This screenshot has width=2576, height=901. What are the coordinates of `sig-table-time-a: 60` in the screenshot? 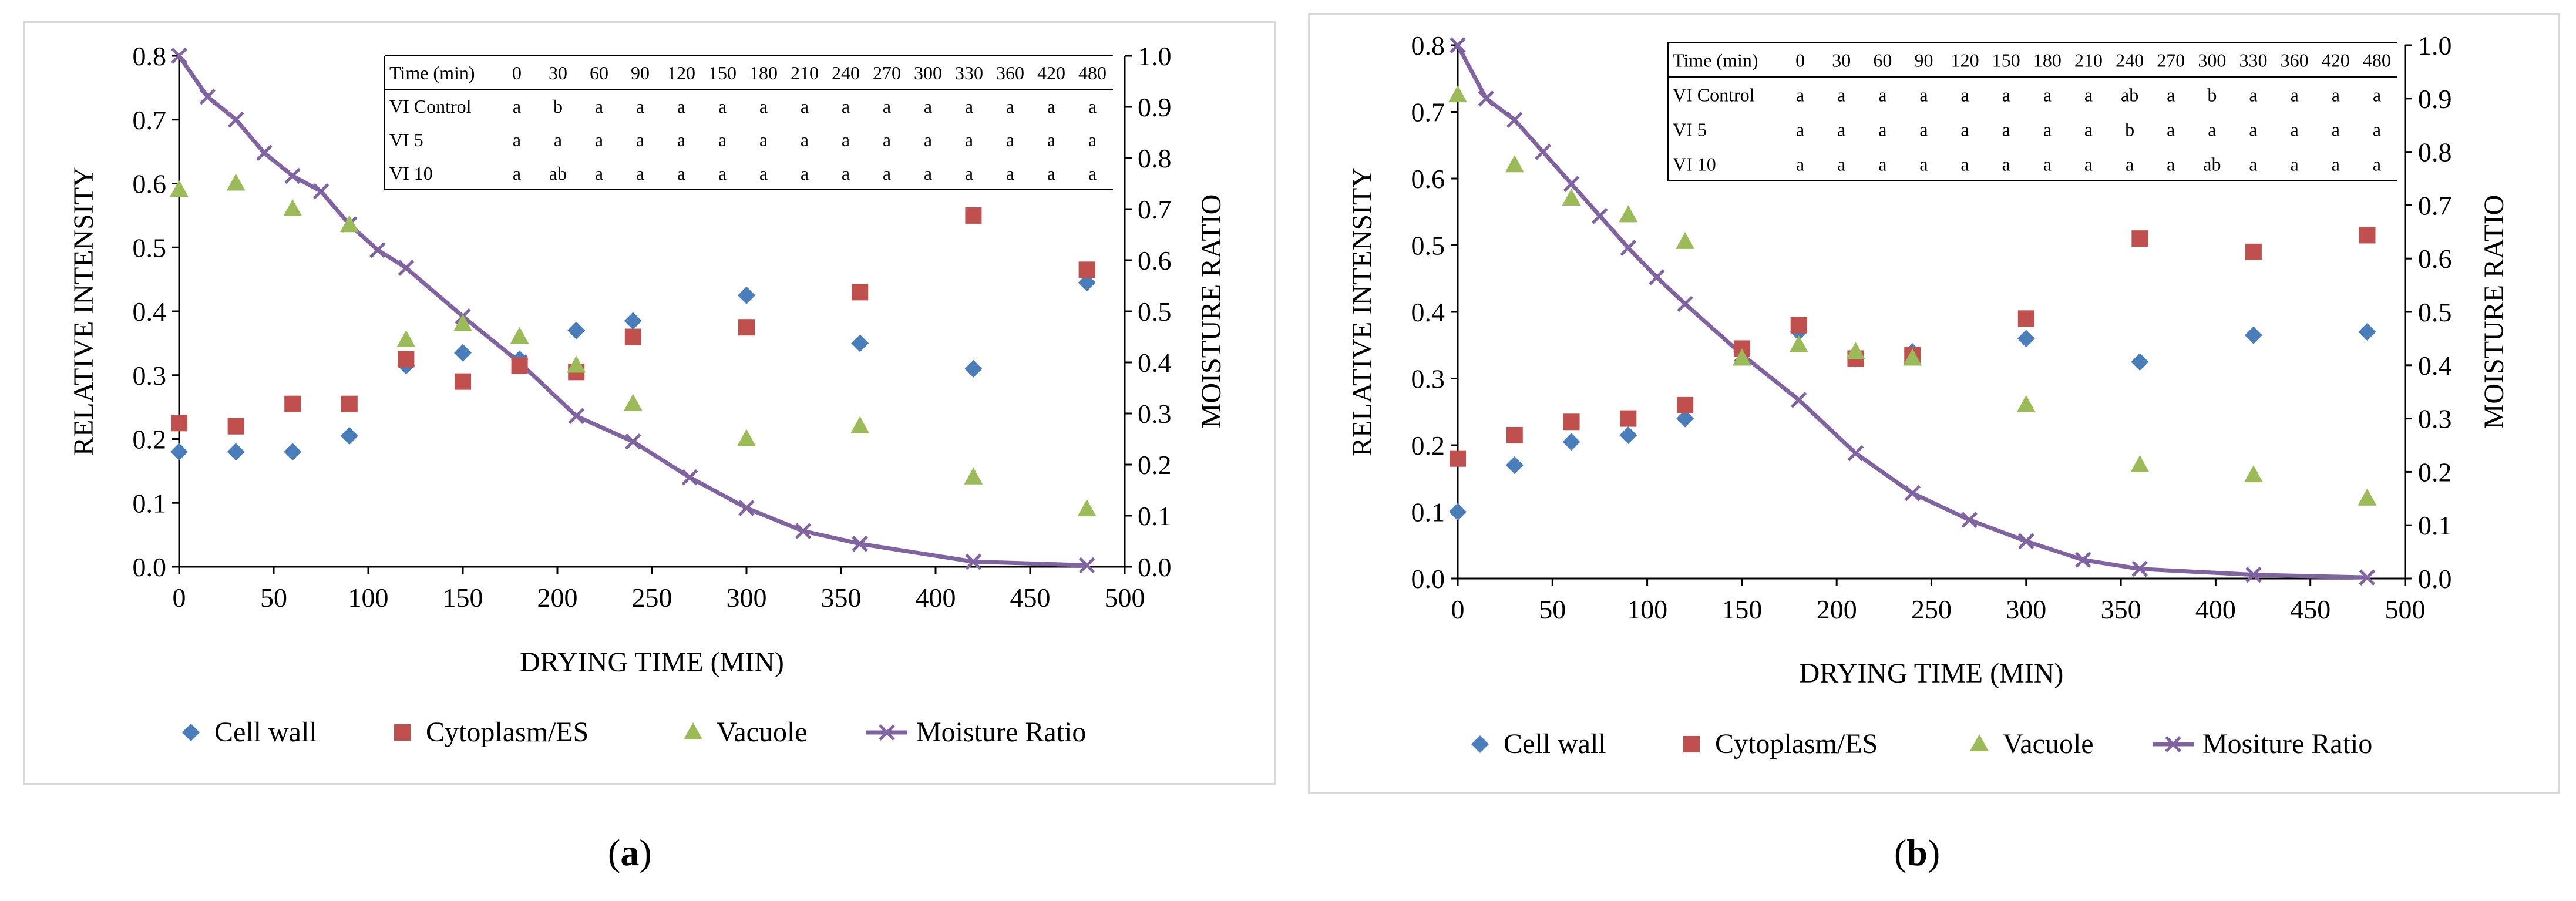 It's located at (599, 72).